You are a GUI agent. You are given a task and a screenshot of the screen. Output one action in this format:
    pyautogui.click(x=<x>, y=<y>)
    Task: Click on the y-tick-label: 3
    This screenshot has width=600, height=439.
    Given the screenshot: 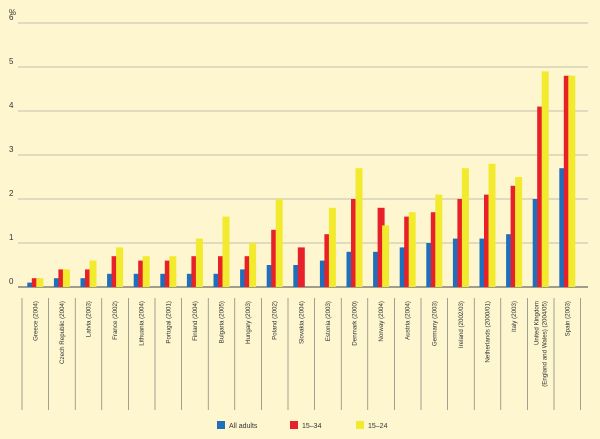 What is the action you would take?
    pyautogui.click(x=11, y=149)
    